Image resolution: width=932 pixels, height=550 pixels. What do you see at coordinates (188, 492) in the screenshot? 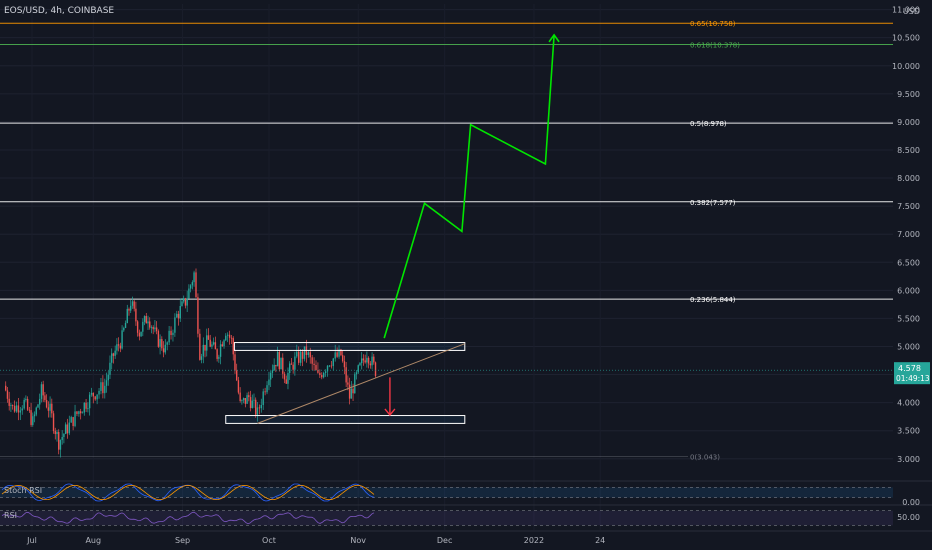
I see `stoch-d-line` at bounding box center [188, 492].